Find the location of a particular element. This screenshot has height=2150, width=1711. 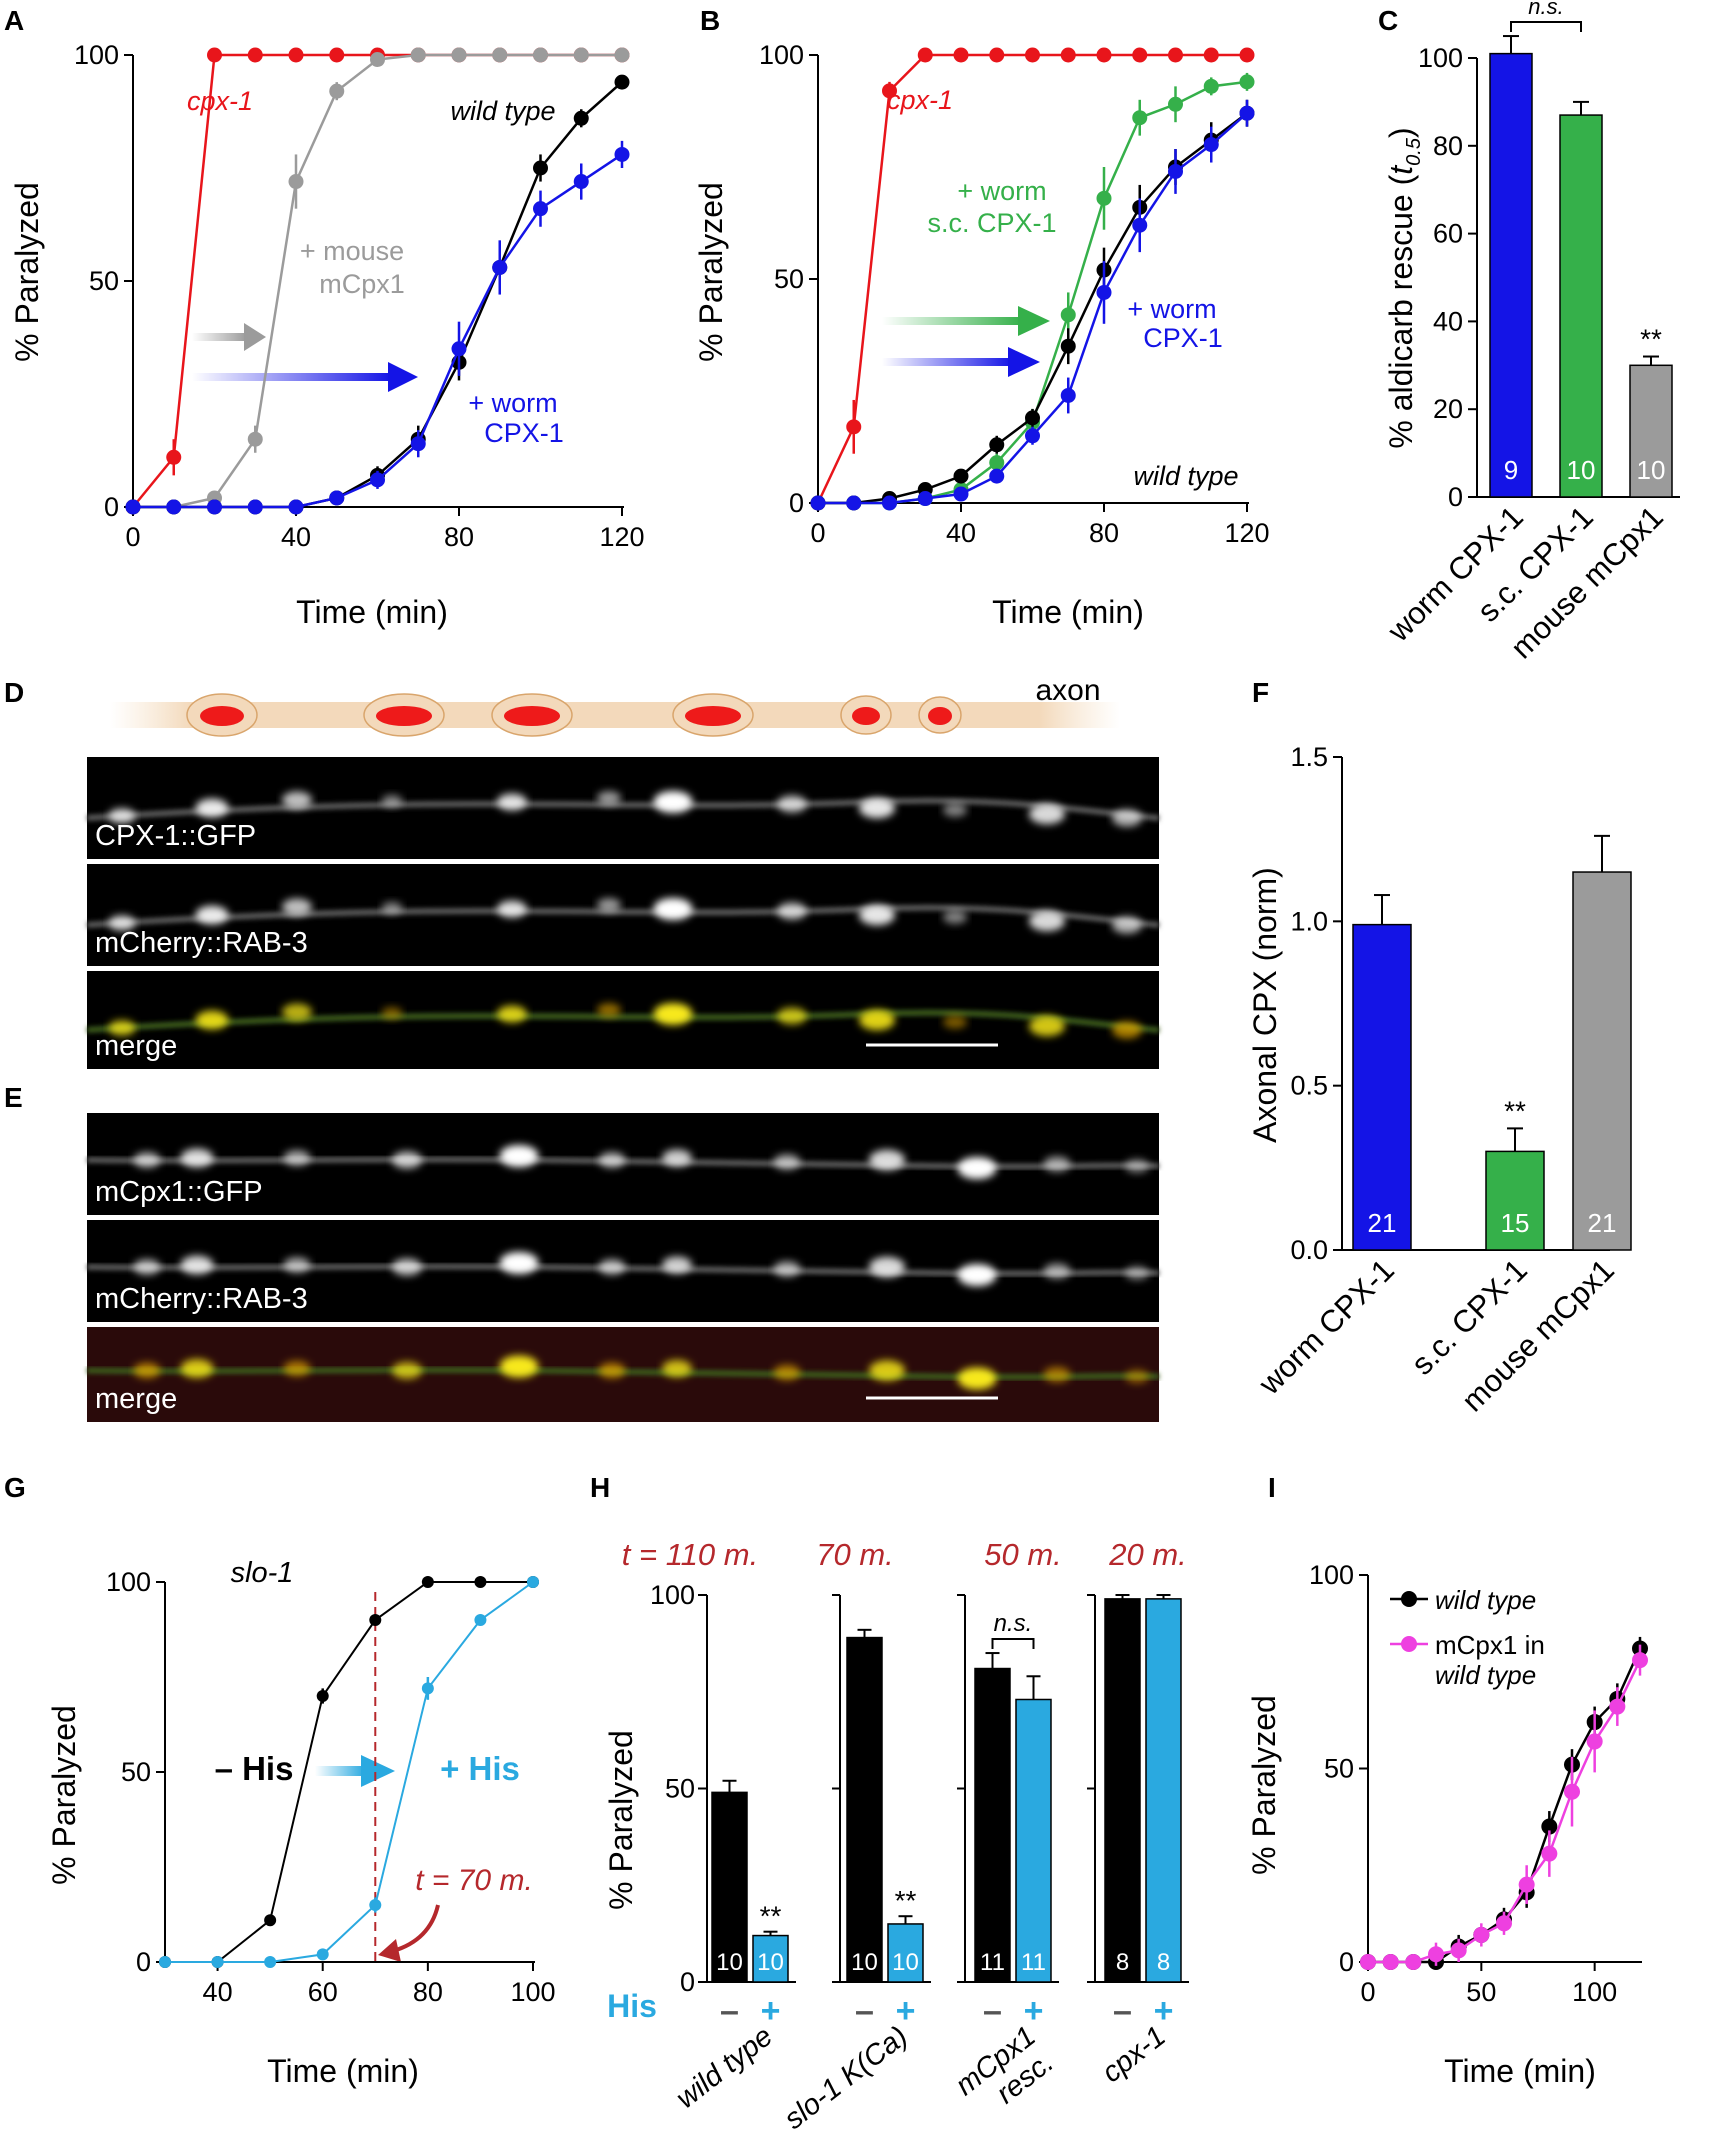

legend-label-mcpx1-line1: mCpx1 in is located at coordinates (1490, 1645).